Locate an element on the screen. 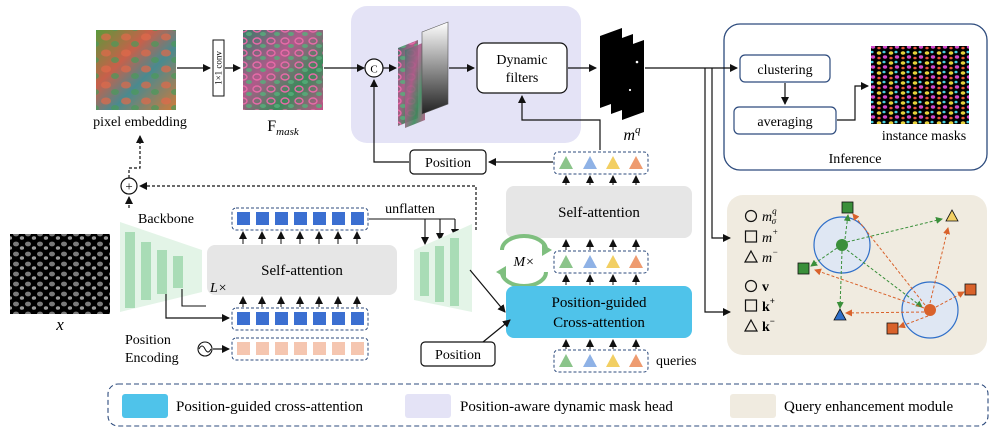 Image resolution: width=995 pixels, height=433 pixels. token-row-top-cells is located at coordinates (300, 218).